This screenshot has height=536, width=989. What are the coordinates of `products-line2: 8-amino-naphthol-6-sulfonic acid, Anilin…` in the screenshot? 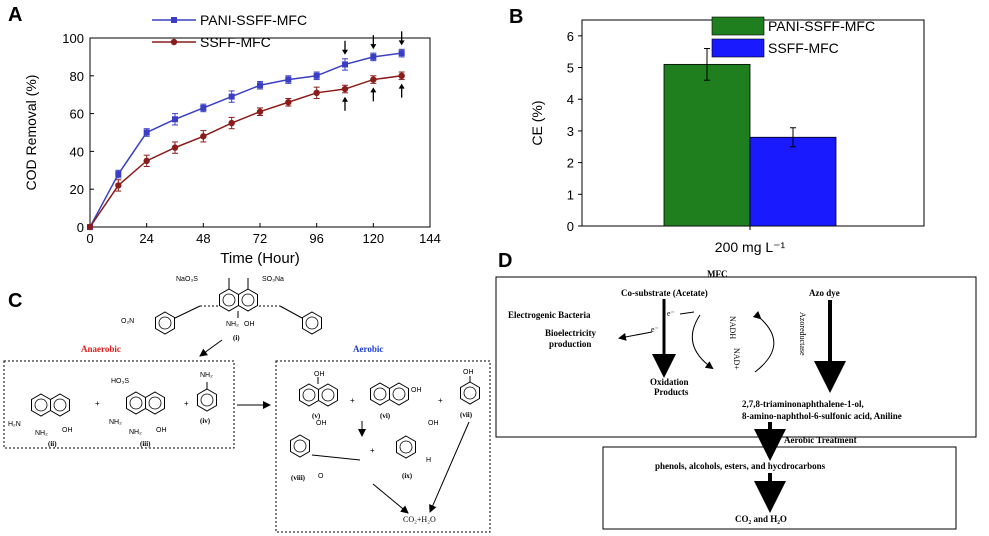 It's located at (822, 416).